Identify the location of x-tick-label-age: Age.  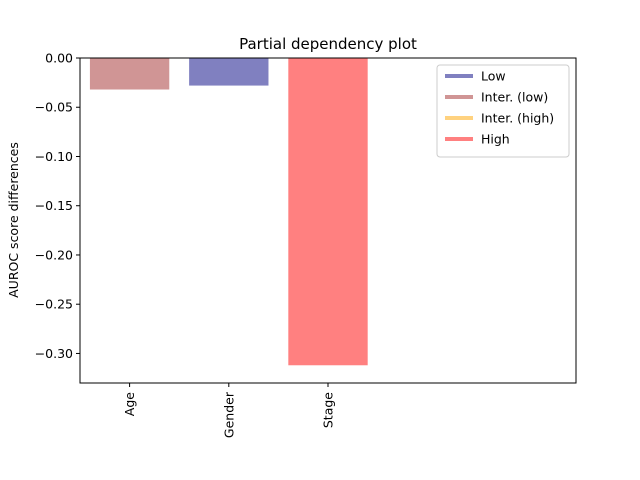
(129, 404).